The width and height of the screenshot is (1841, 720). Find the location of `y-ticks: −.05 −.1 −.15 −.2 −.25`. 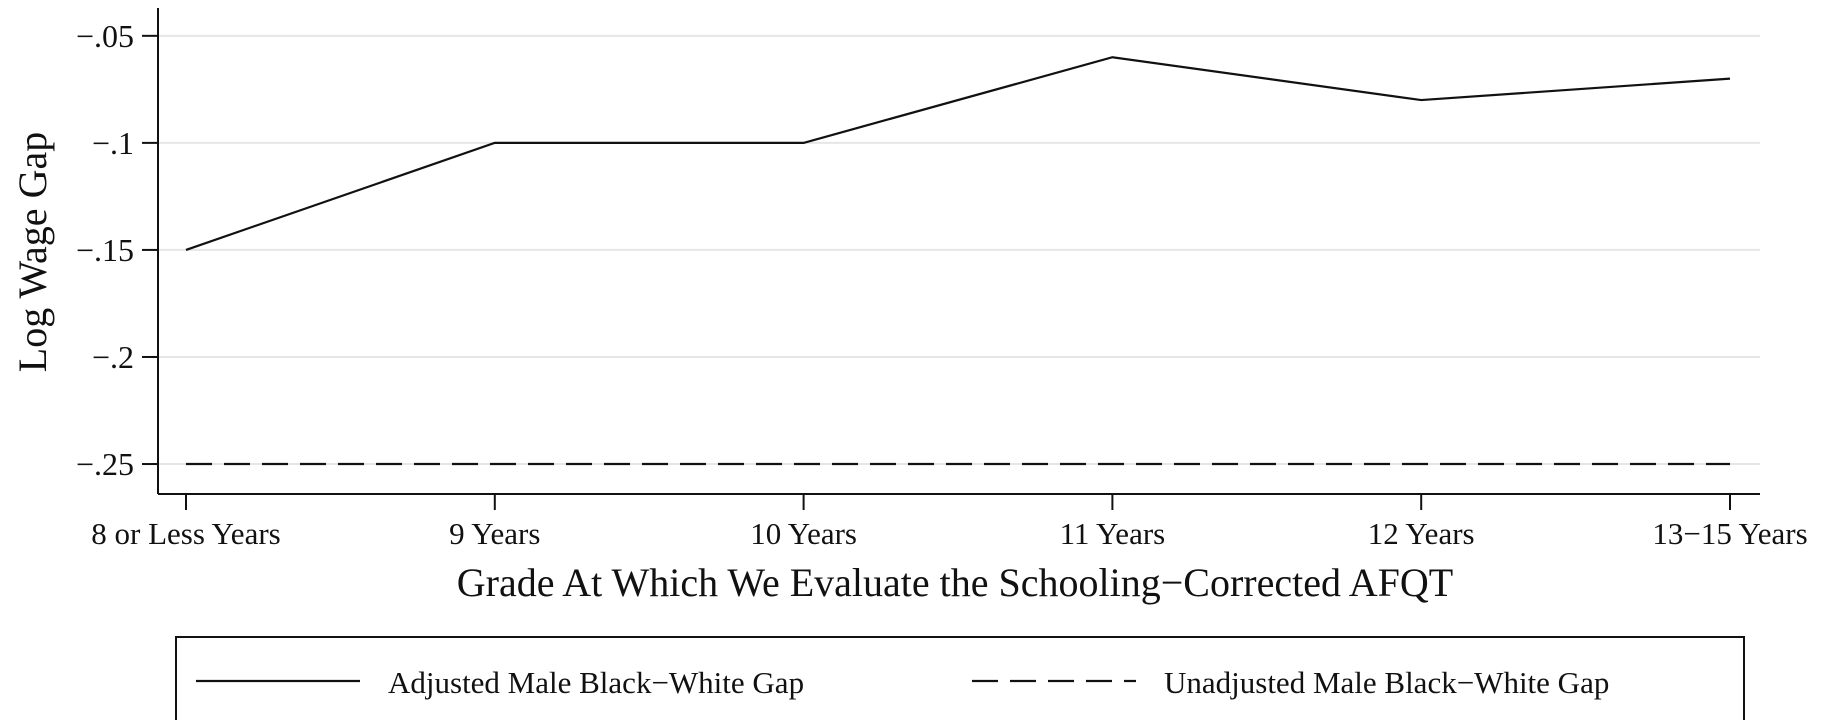

y-ticks: −.05 −.1 −.15 −.2 −.25 is located at coordinates (117, 250).